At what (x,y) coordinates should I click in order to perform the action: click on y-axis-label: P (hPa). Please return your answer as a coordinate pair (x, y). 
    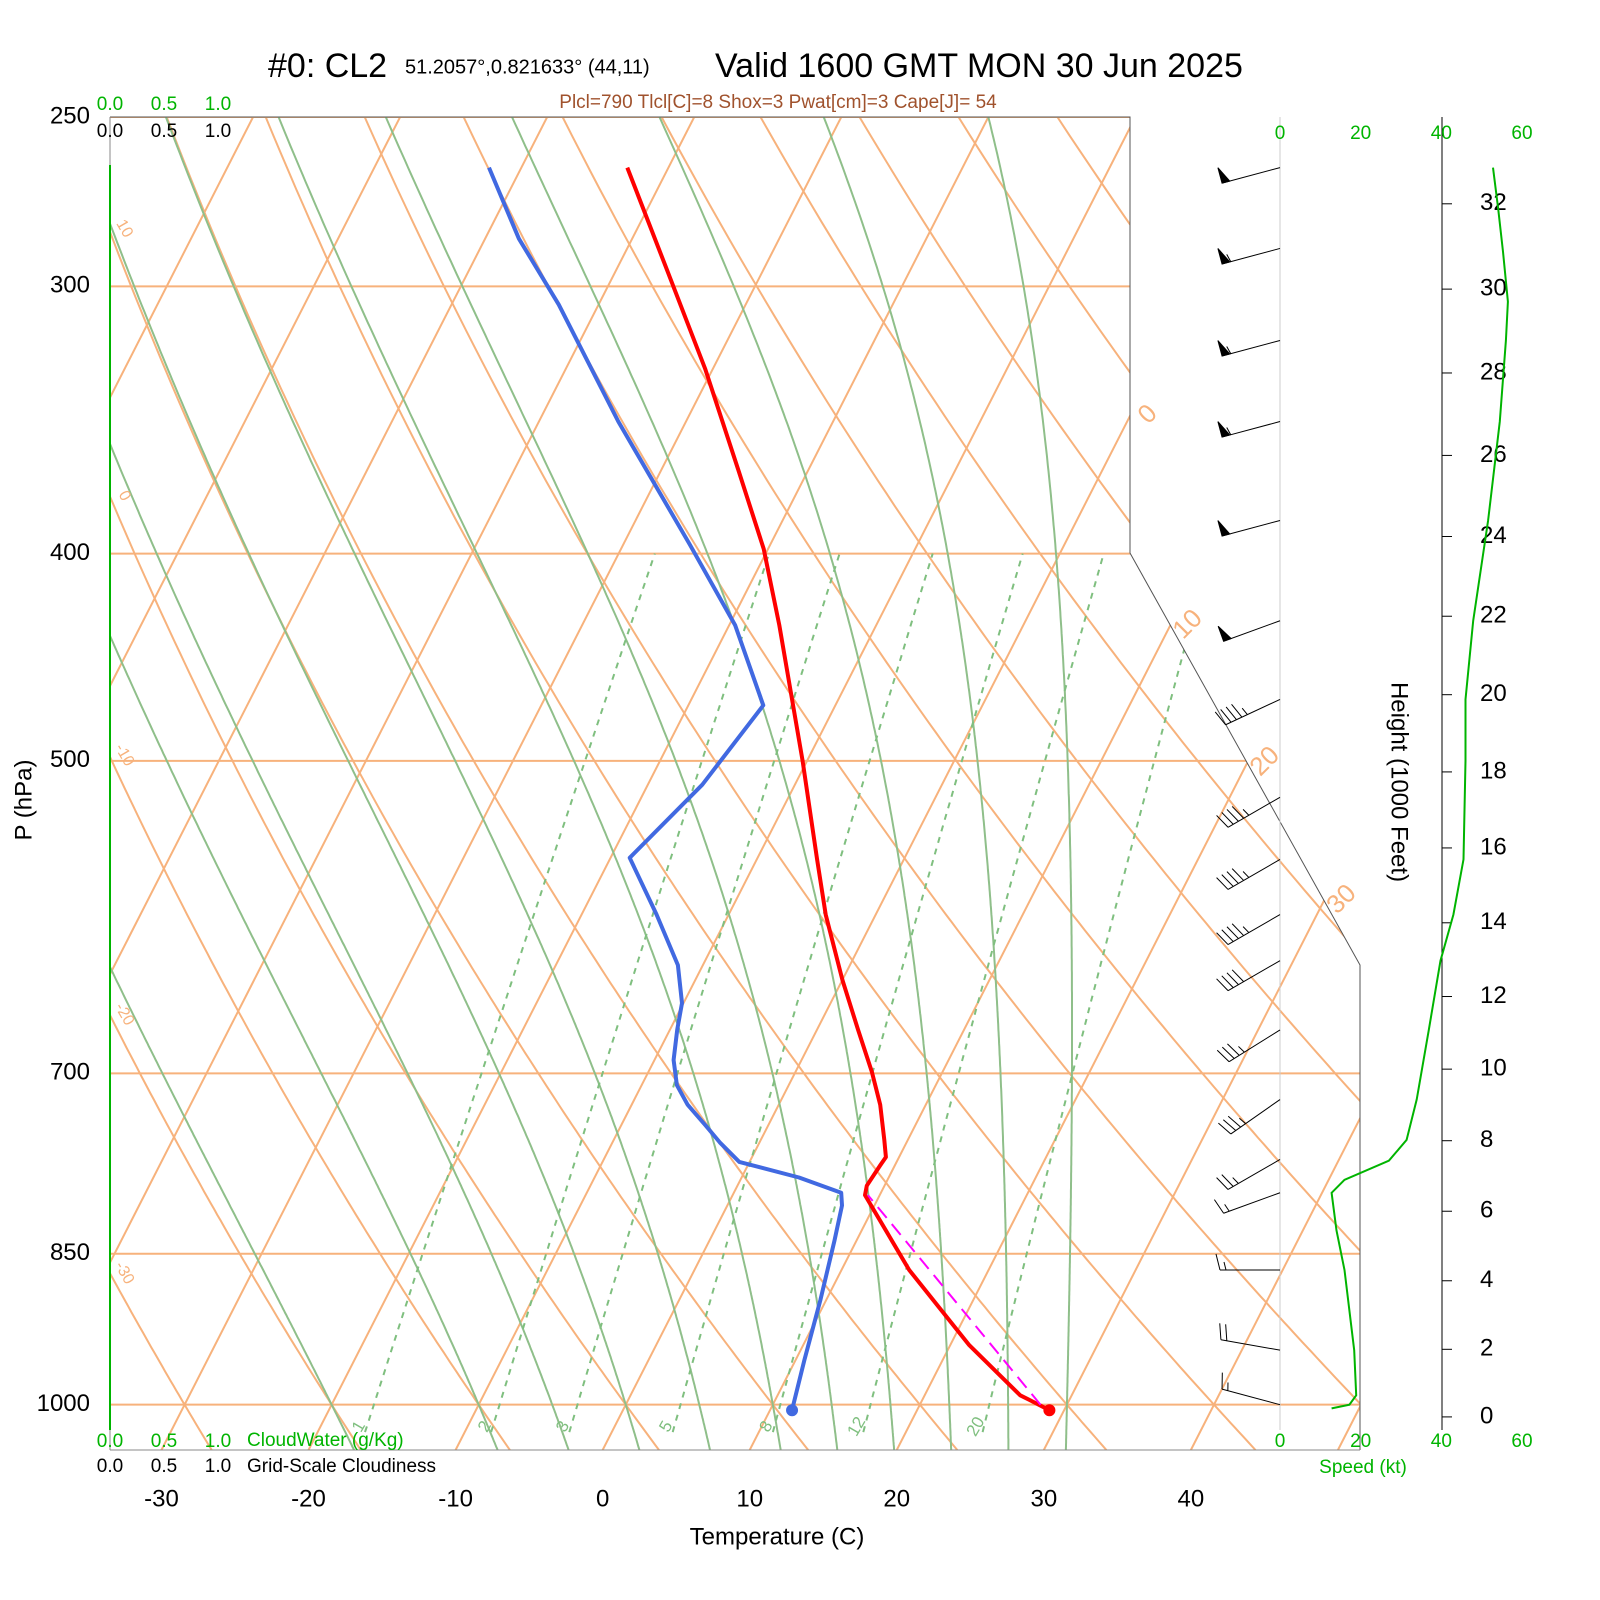
    Looking at the image, I should click on (23, 800).